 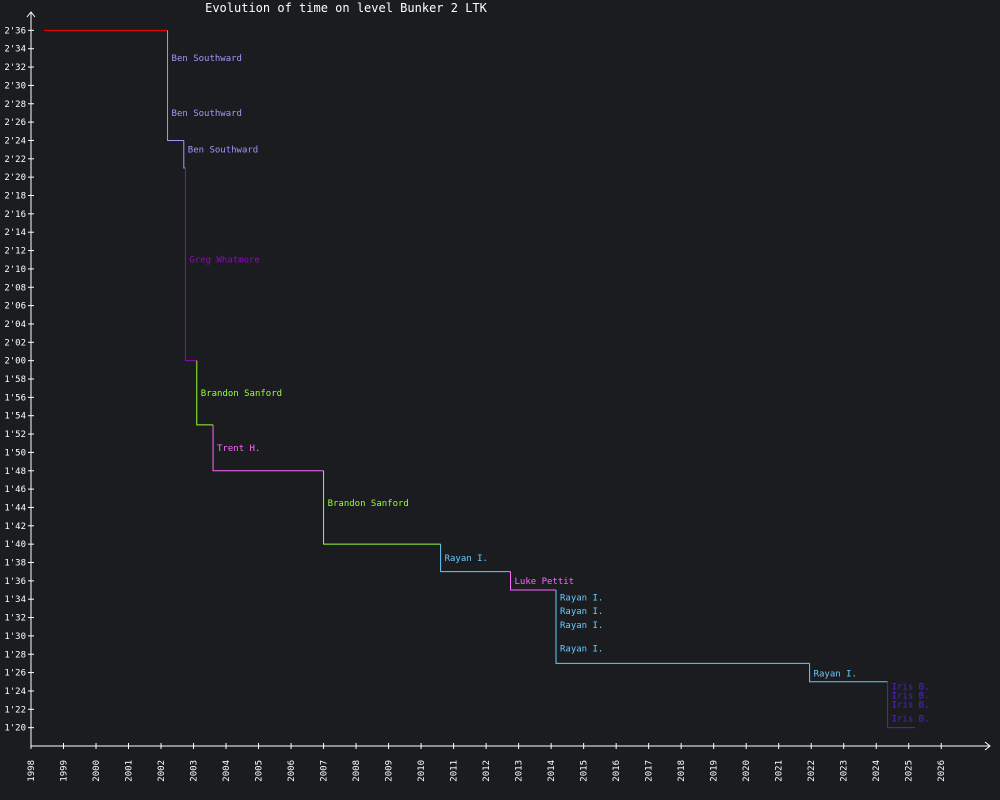 I want to click on y-tick-label: 2'08, so click(x=15, y=288).